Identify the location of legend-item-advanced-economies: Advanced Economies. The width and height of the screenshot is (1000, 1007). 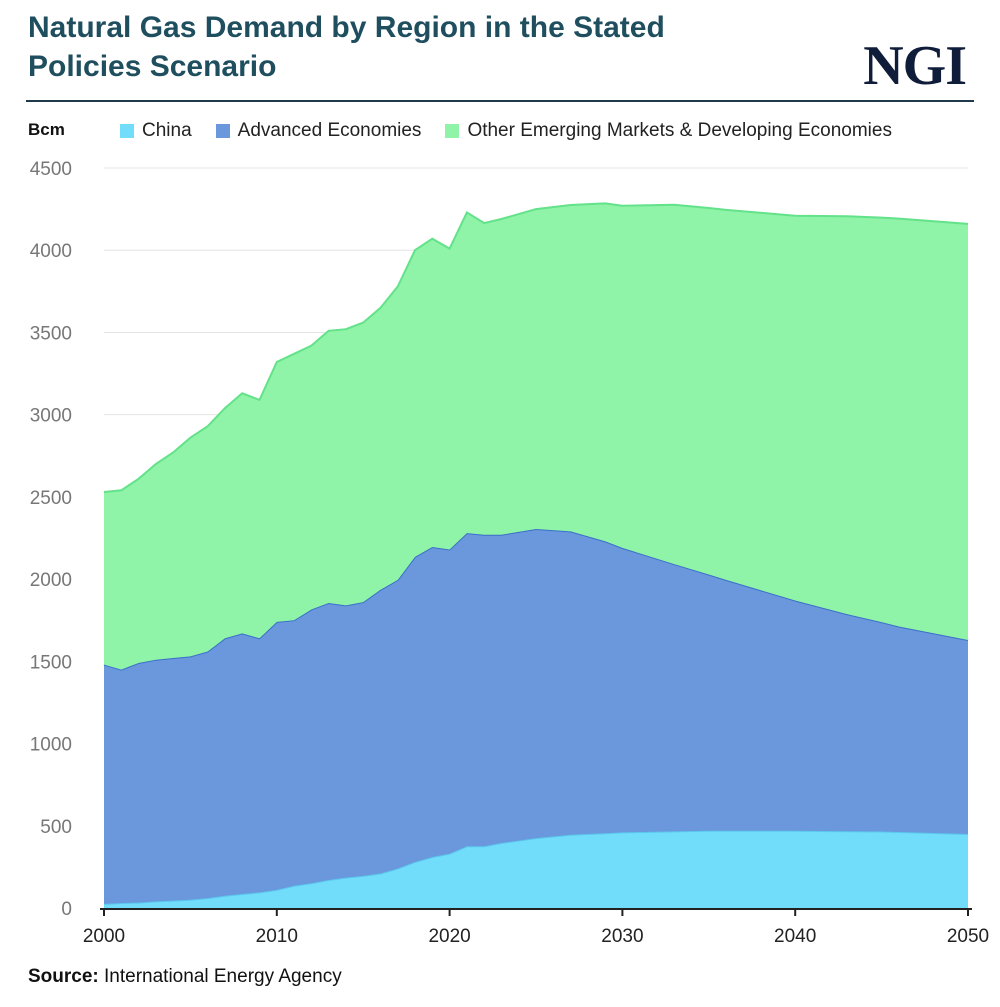
(318, 131).